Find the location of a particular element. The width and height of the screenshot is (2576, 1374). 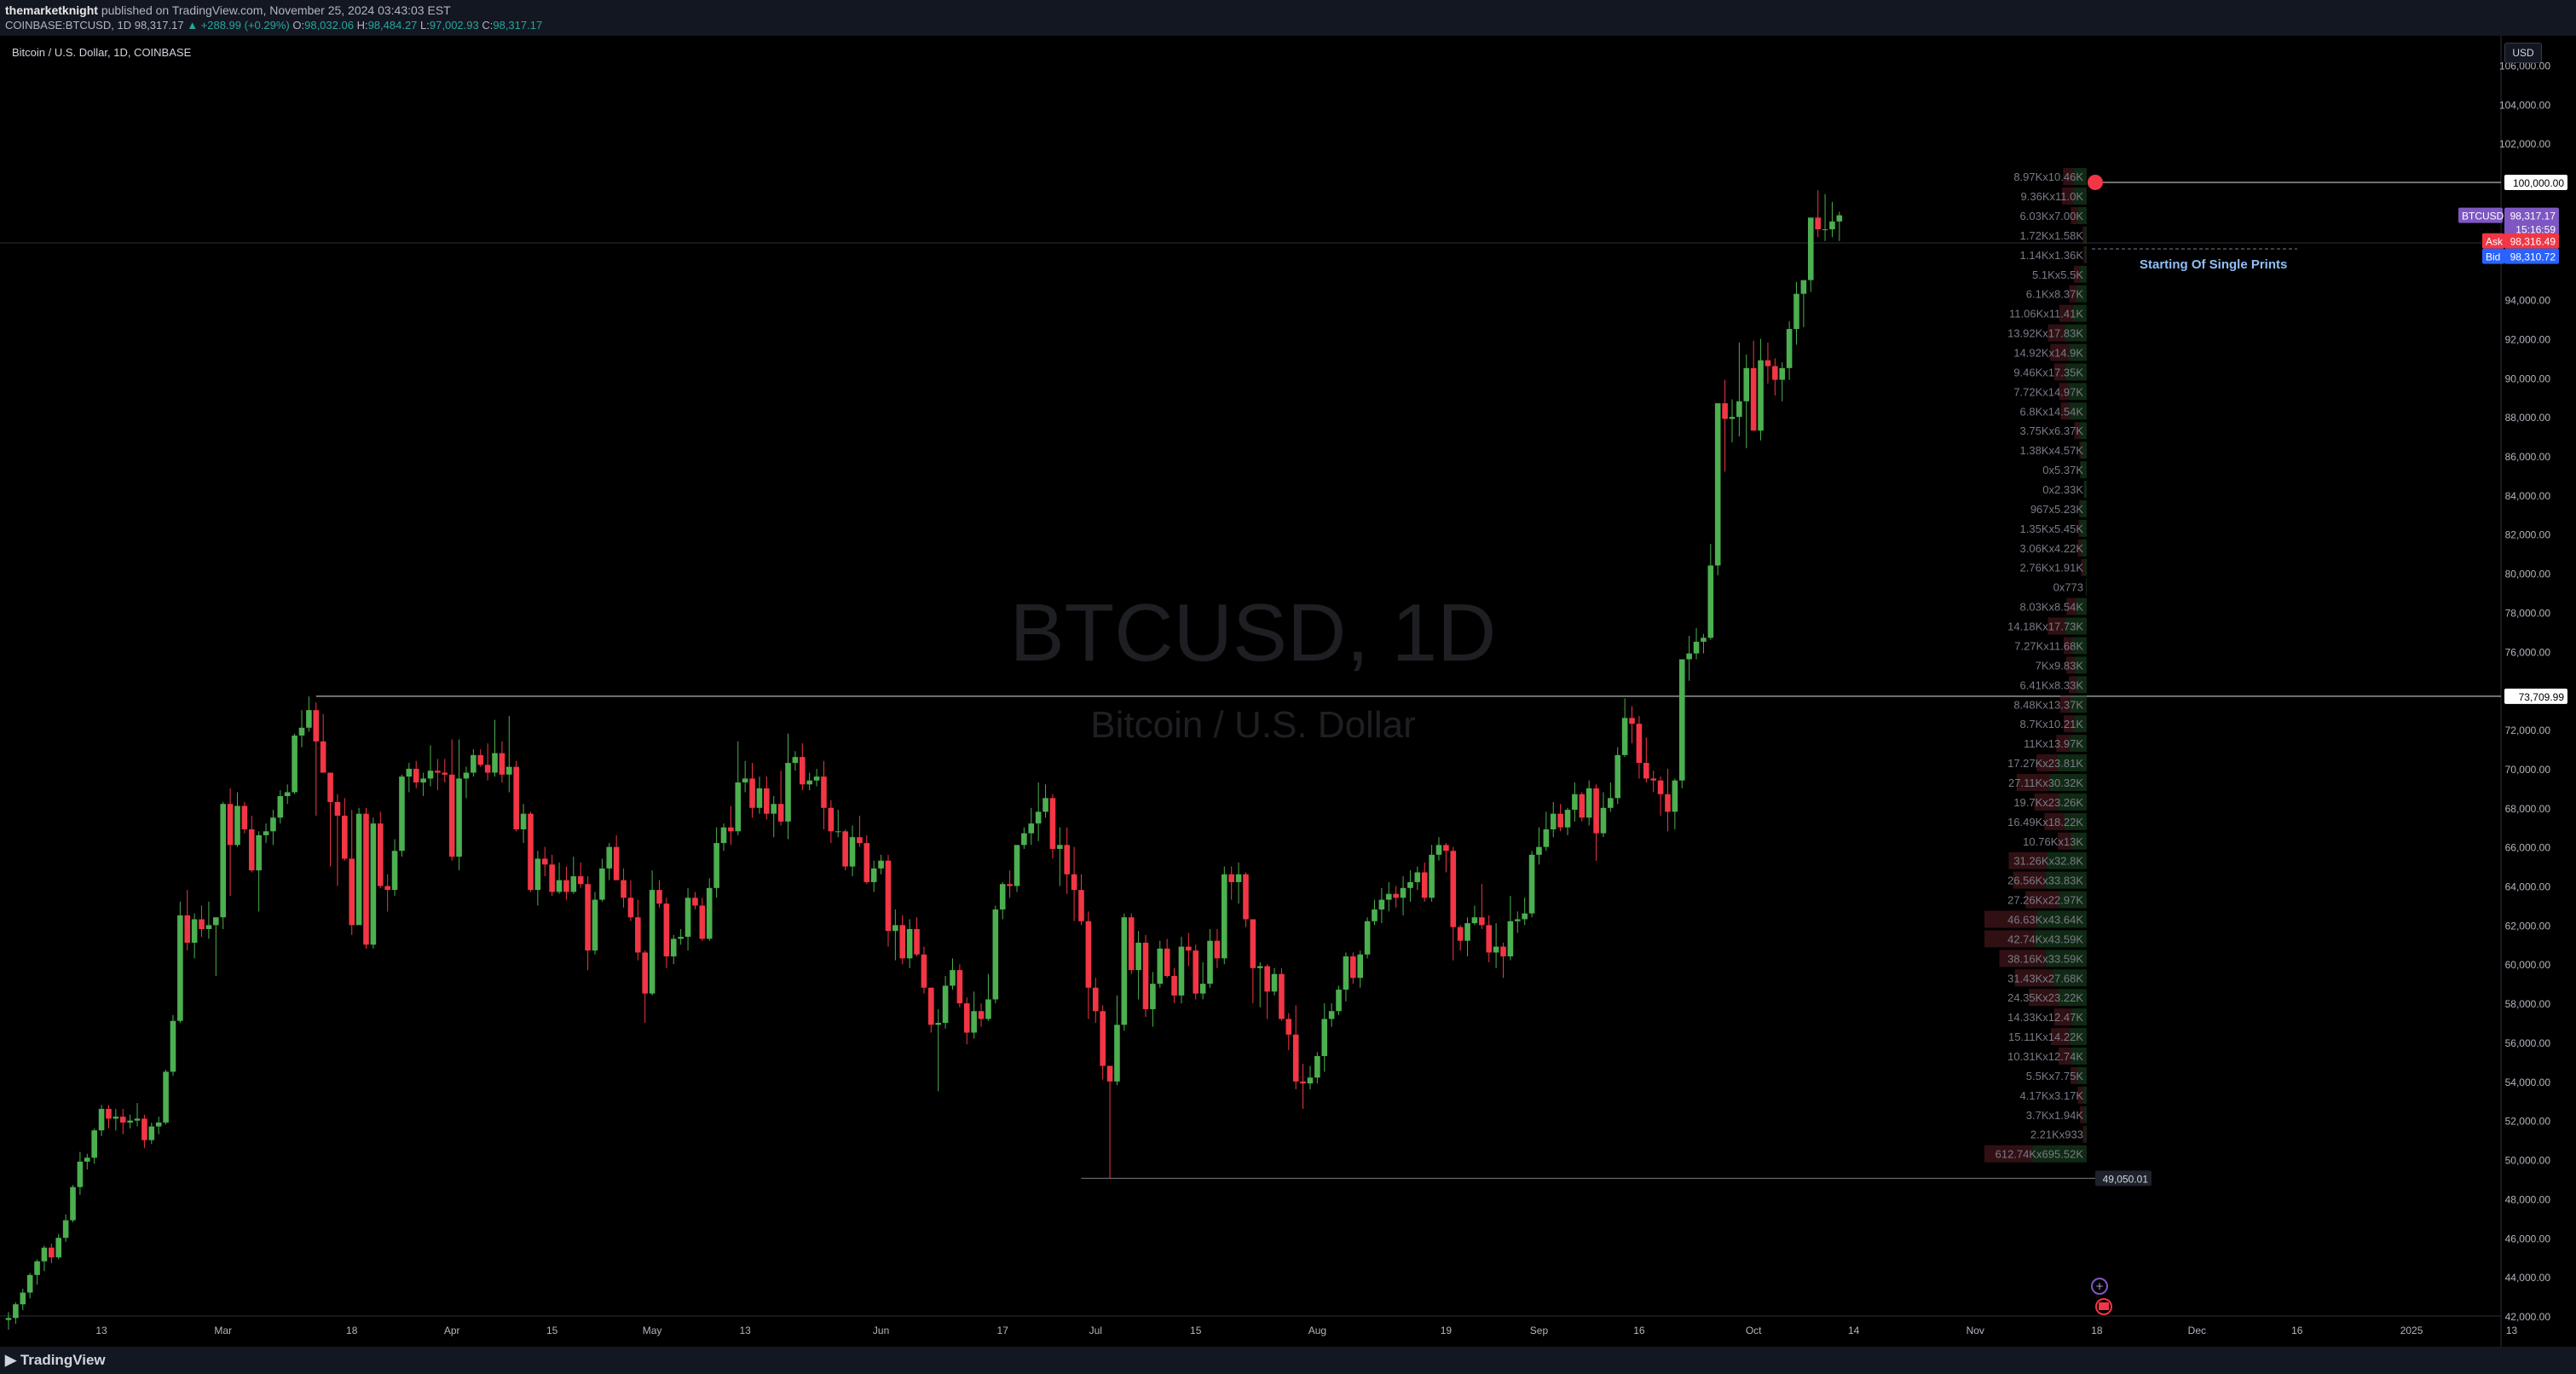

profile-label: 0x5.37K is located at coordinates (2062, 470).